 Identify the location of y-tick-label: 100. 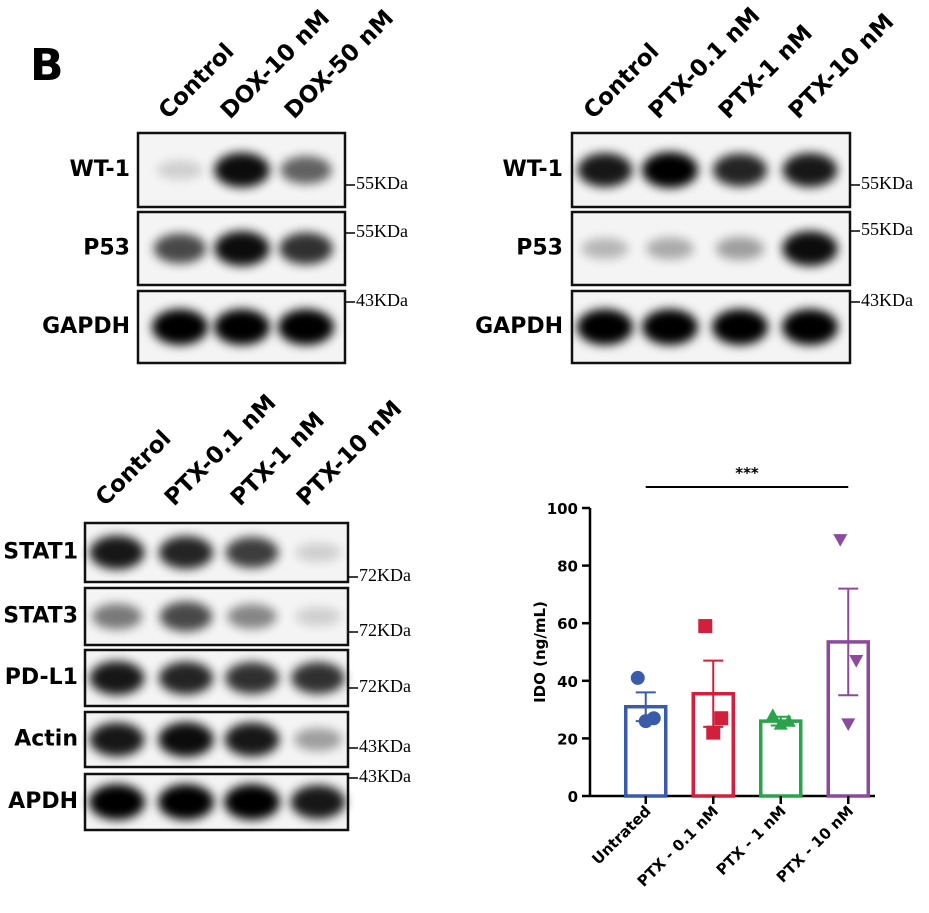
(562, 509).